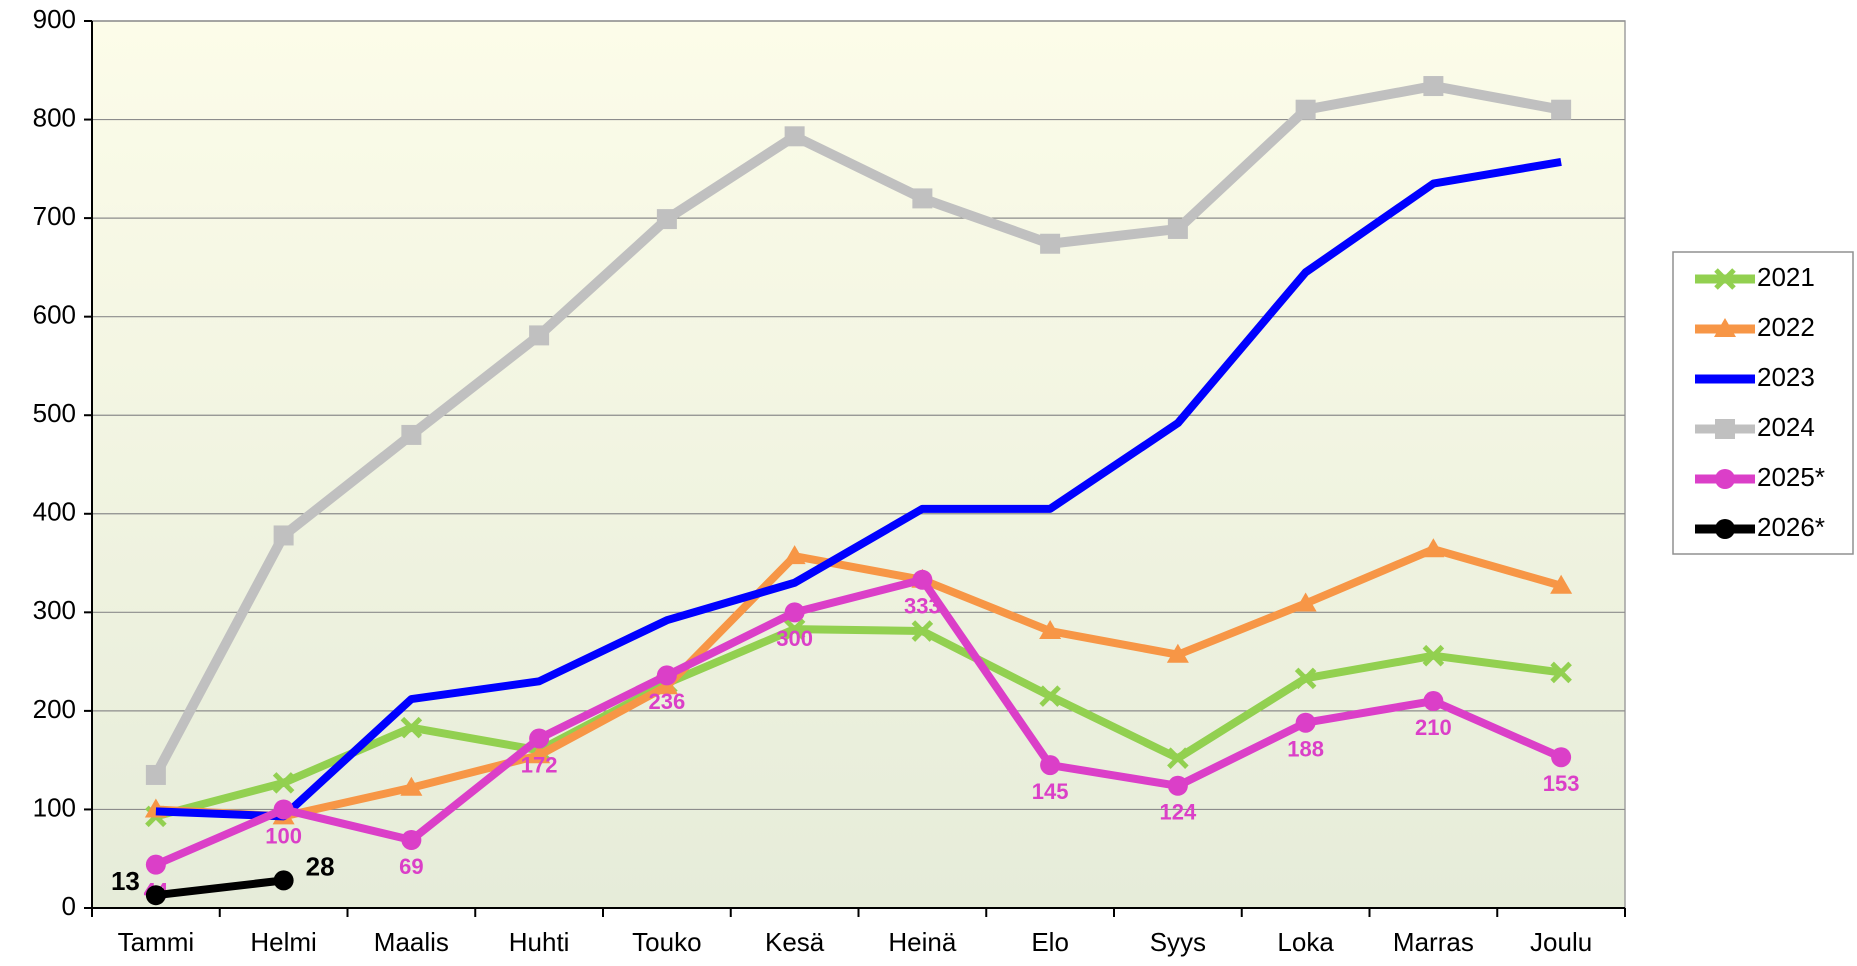 The height and width of the screenshot is (966, 1857). What do you see at coordinates (922, 942) in the screenshot?
I see `x-tick-label: Heinä` at bounding box center [922, 942].